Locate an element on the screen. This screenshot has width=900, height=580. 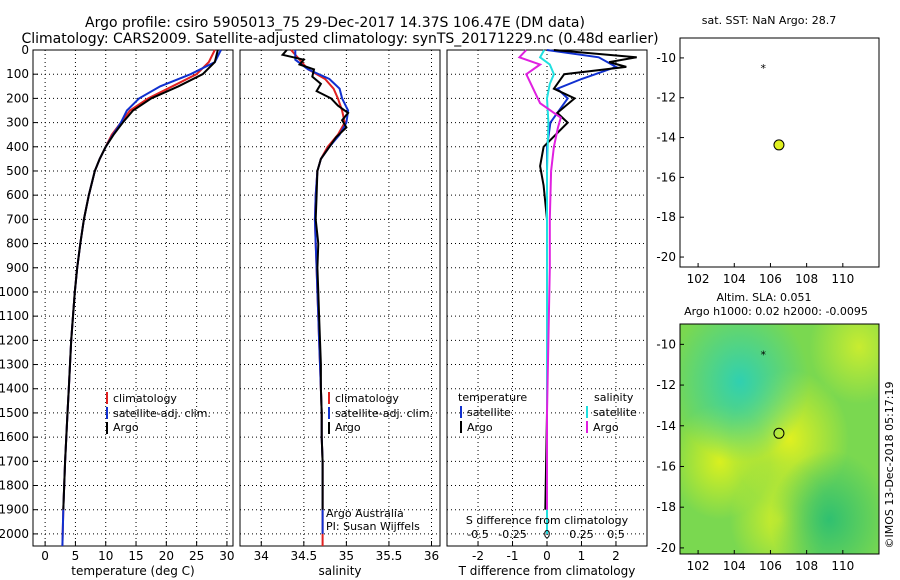
map-x-tick-label: 102 is located at coordinates (698, 279).